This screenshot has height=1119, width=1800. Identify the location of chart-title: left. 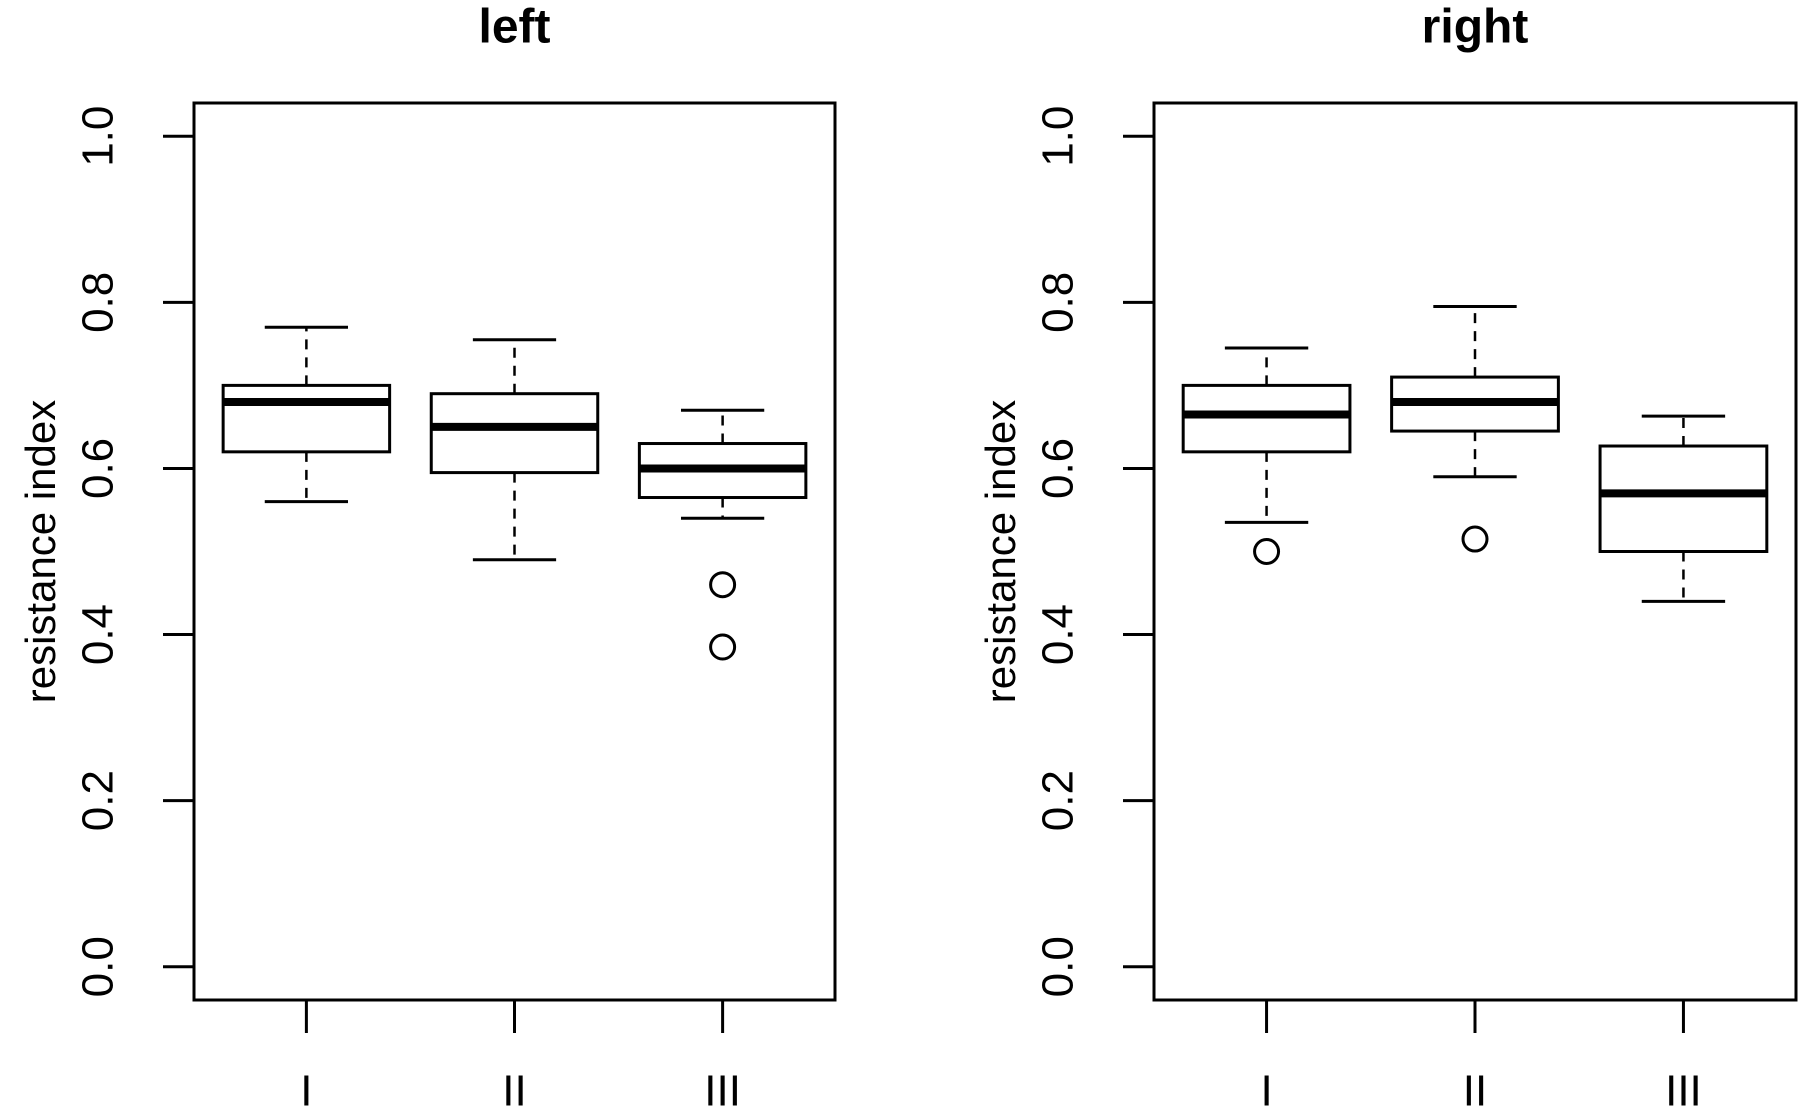
(515, 27).